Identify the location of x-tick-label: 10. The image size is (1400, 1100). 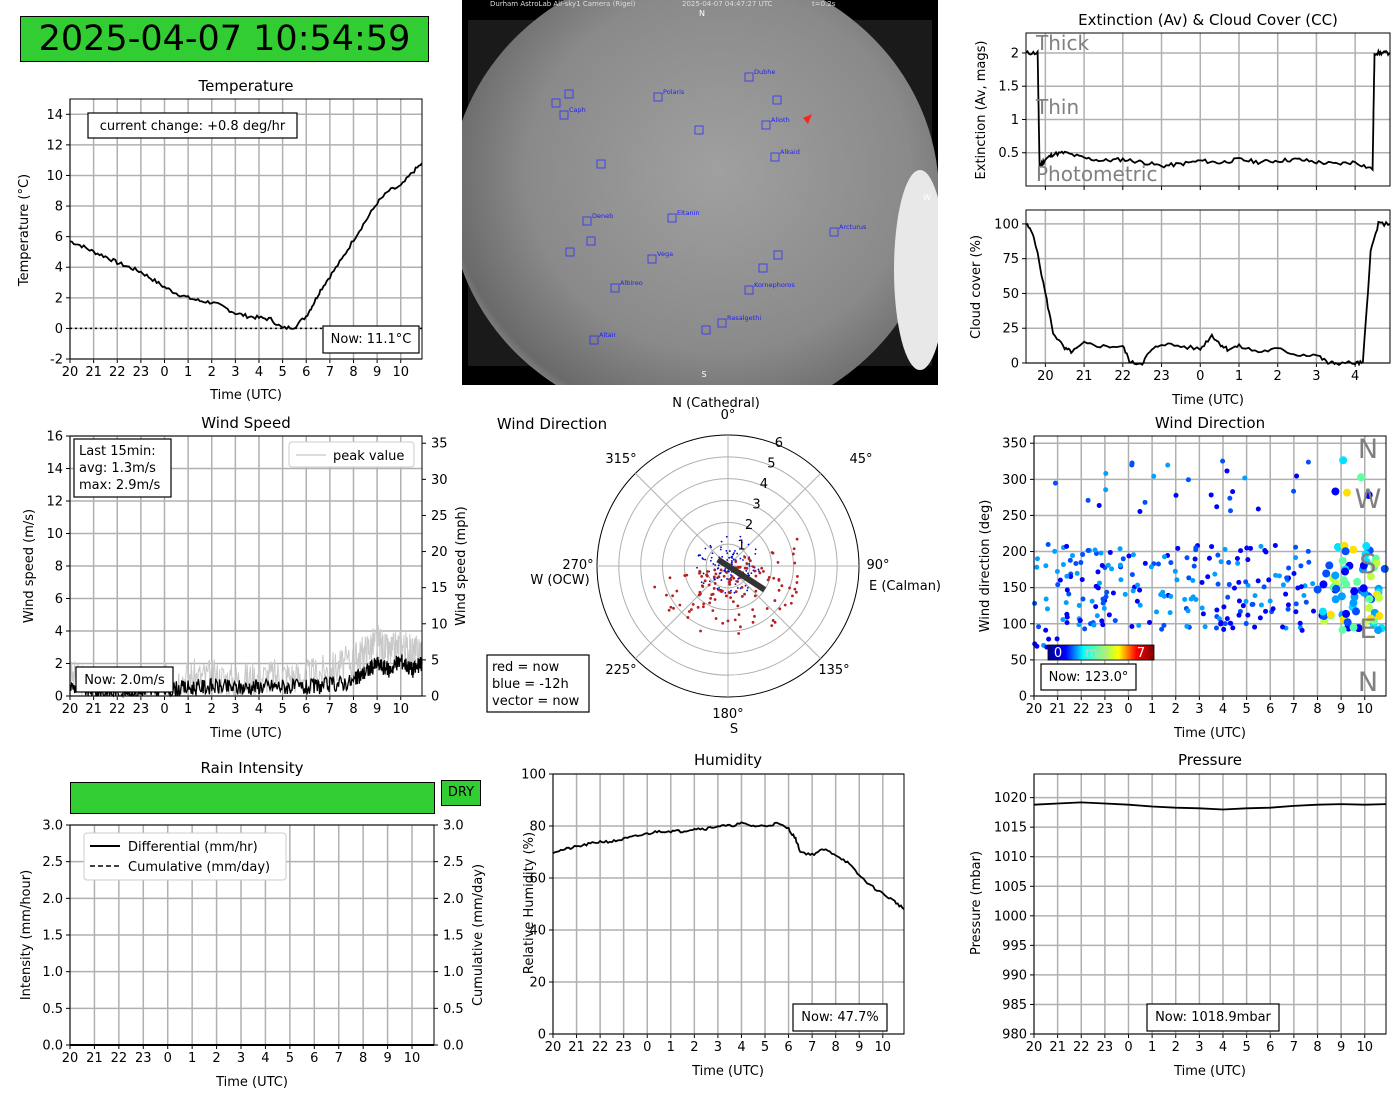
(1364, 709).